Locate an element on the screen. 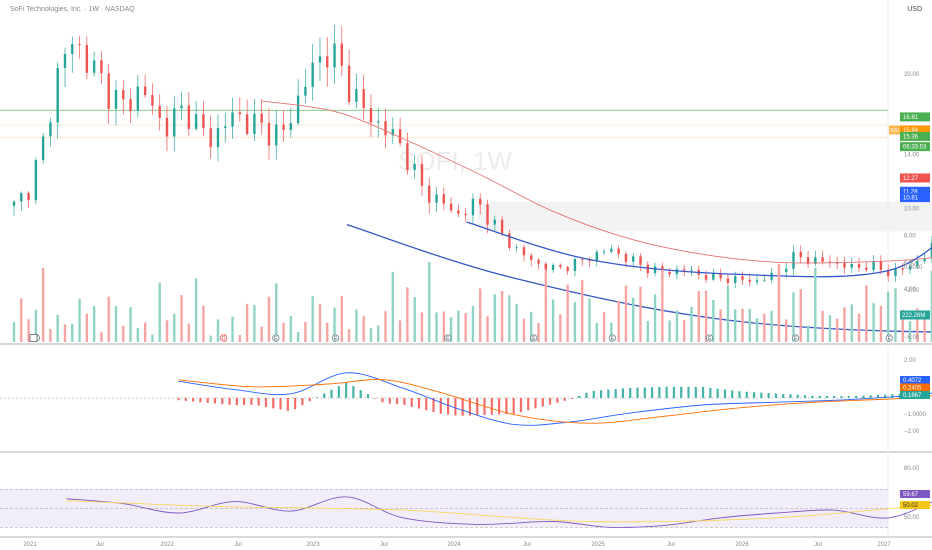 This screenshot has width=932, height=550. macd-pane is located at coordinates (466, 393).